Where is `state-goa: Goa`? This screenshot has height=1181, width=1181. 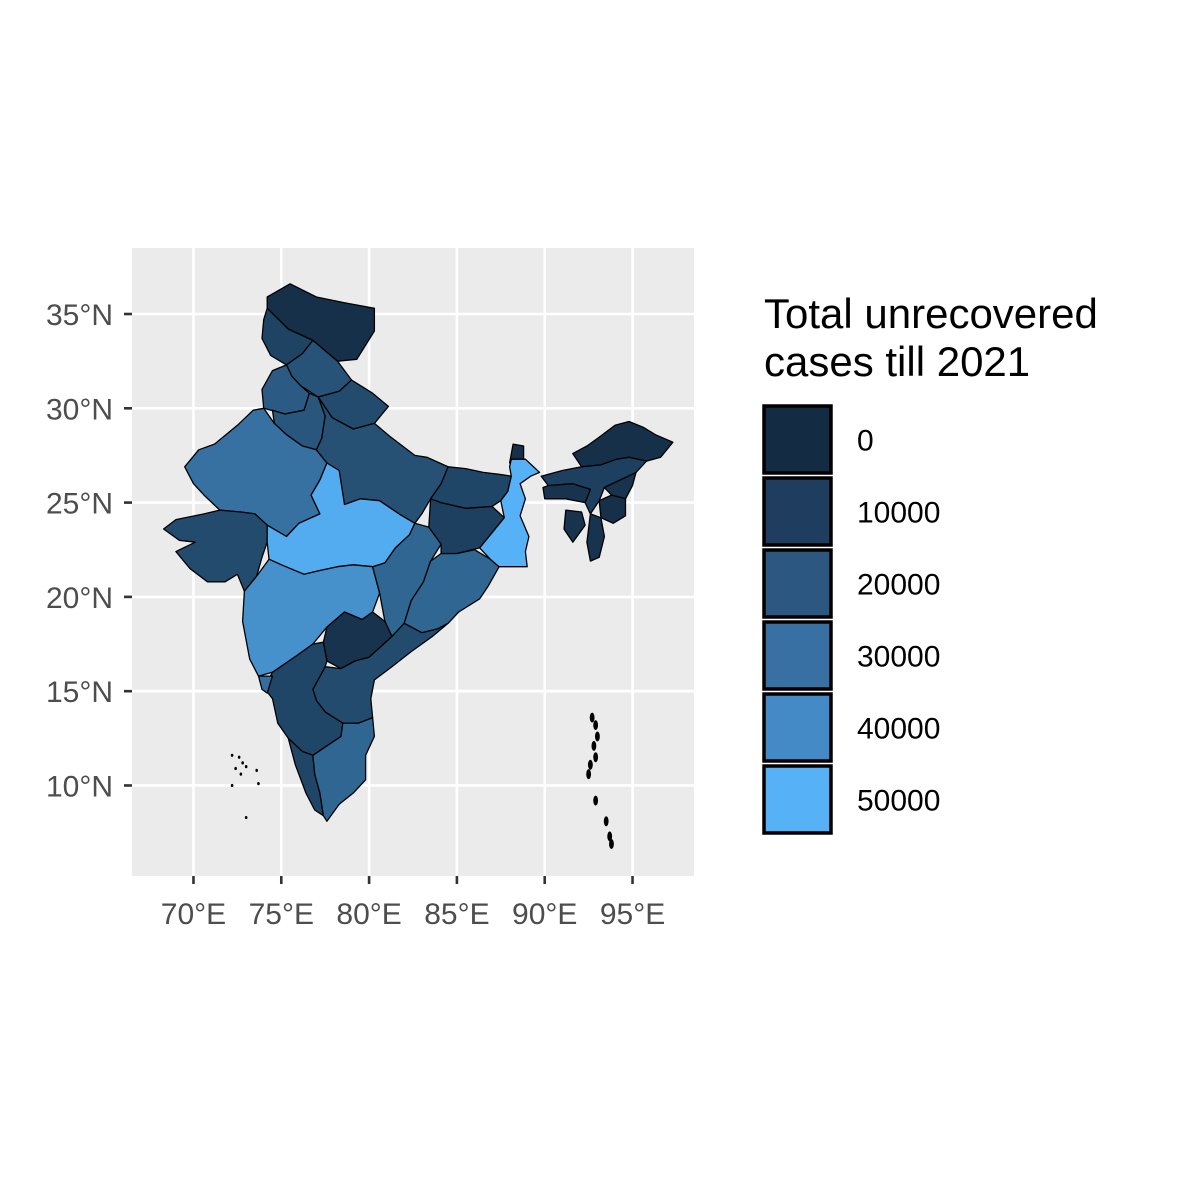 state-goa: Goa is located at coordinates (265, 684).